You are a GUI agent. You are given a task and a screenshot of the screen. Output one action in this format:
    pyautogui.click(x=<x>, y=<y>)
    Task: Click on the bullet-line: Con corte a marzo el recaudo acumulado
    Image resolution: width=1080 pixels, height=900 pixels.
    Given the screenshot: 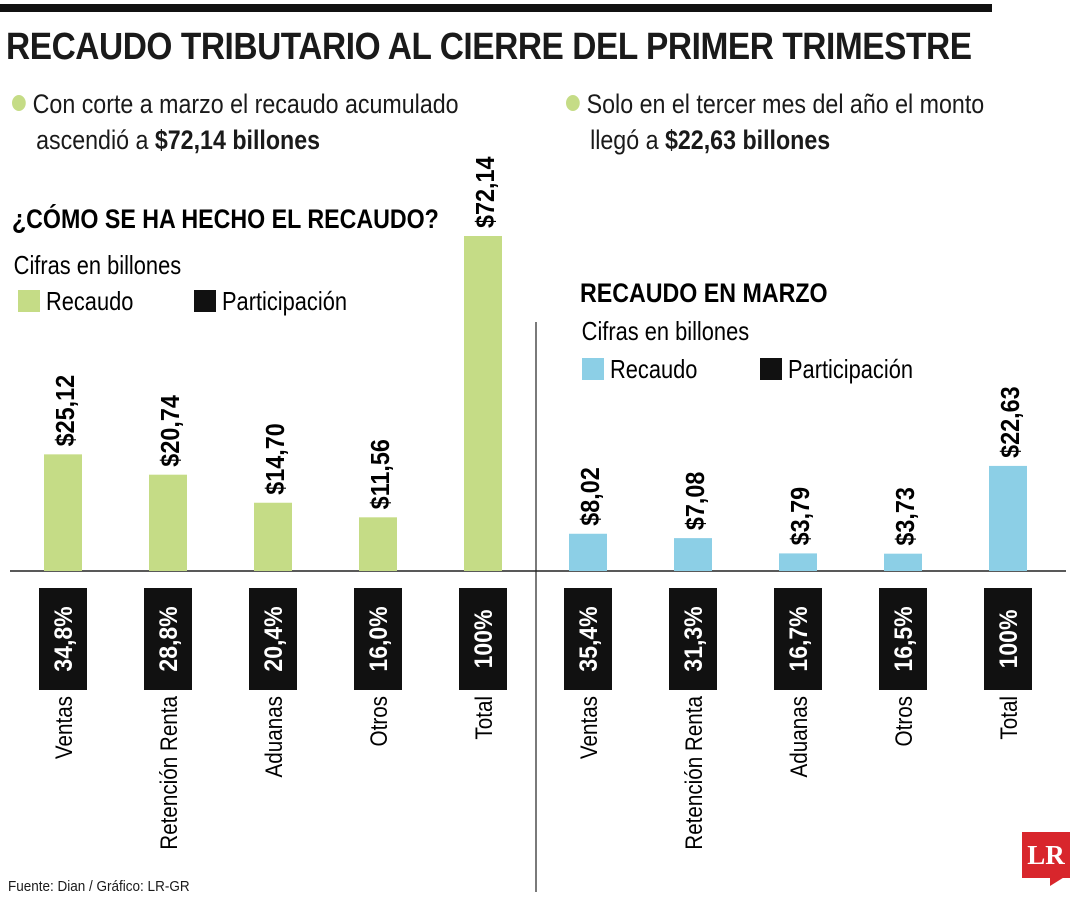 What is the action you would take?
    pyautogui.click(x=245, y=104)
    